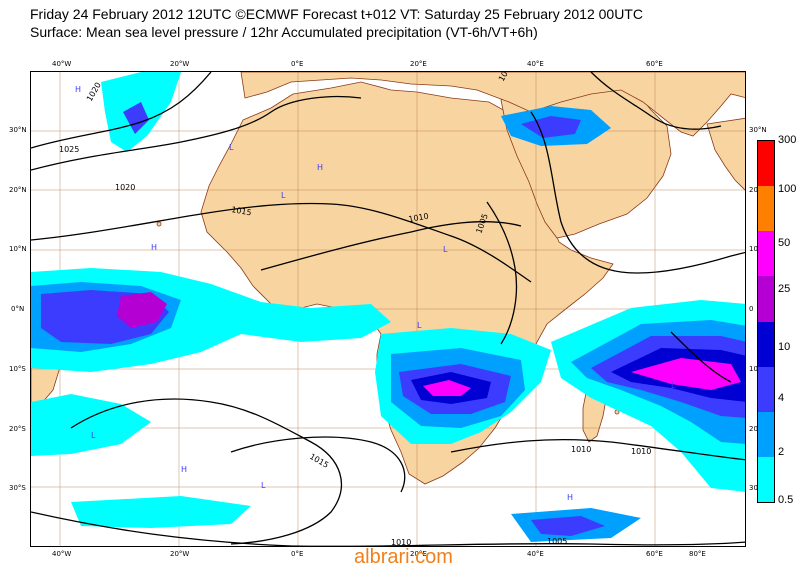  What do you see at coordinates (18, 309) in the screenshot?
I see `lat-label-left: 0°N` at bounding box center [18, 309].